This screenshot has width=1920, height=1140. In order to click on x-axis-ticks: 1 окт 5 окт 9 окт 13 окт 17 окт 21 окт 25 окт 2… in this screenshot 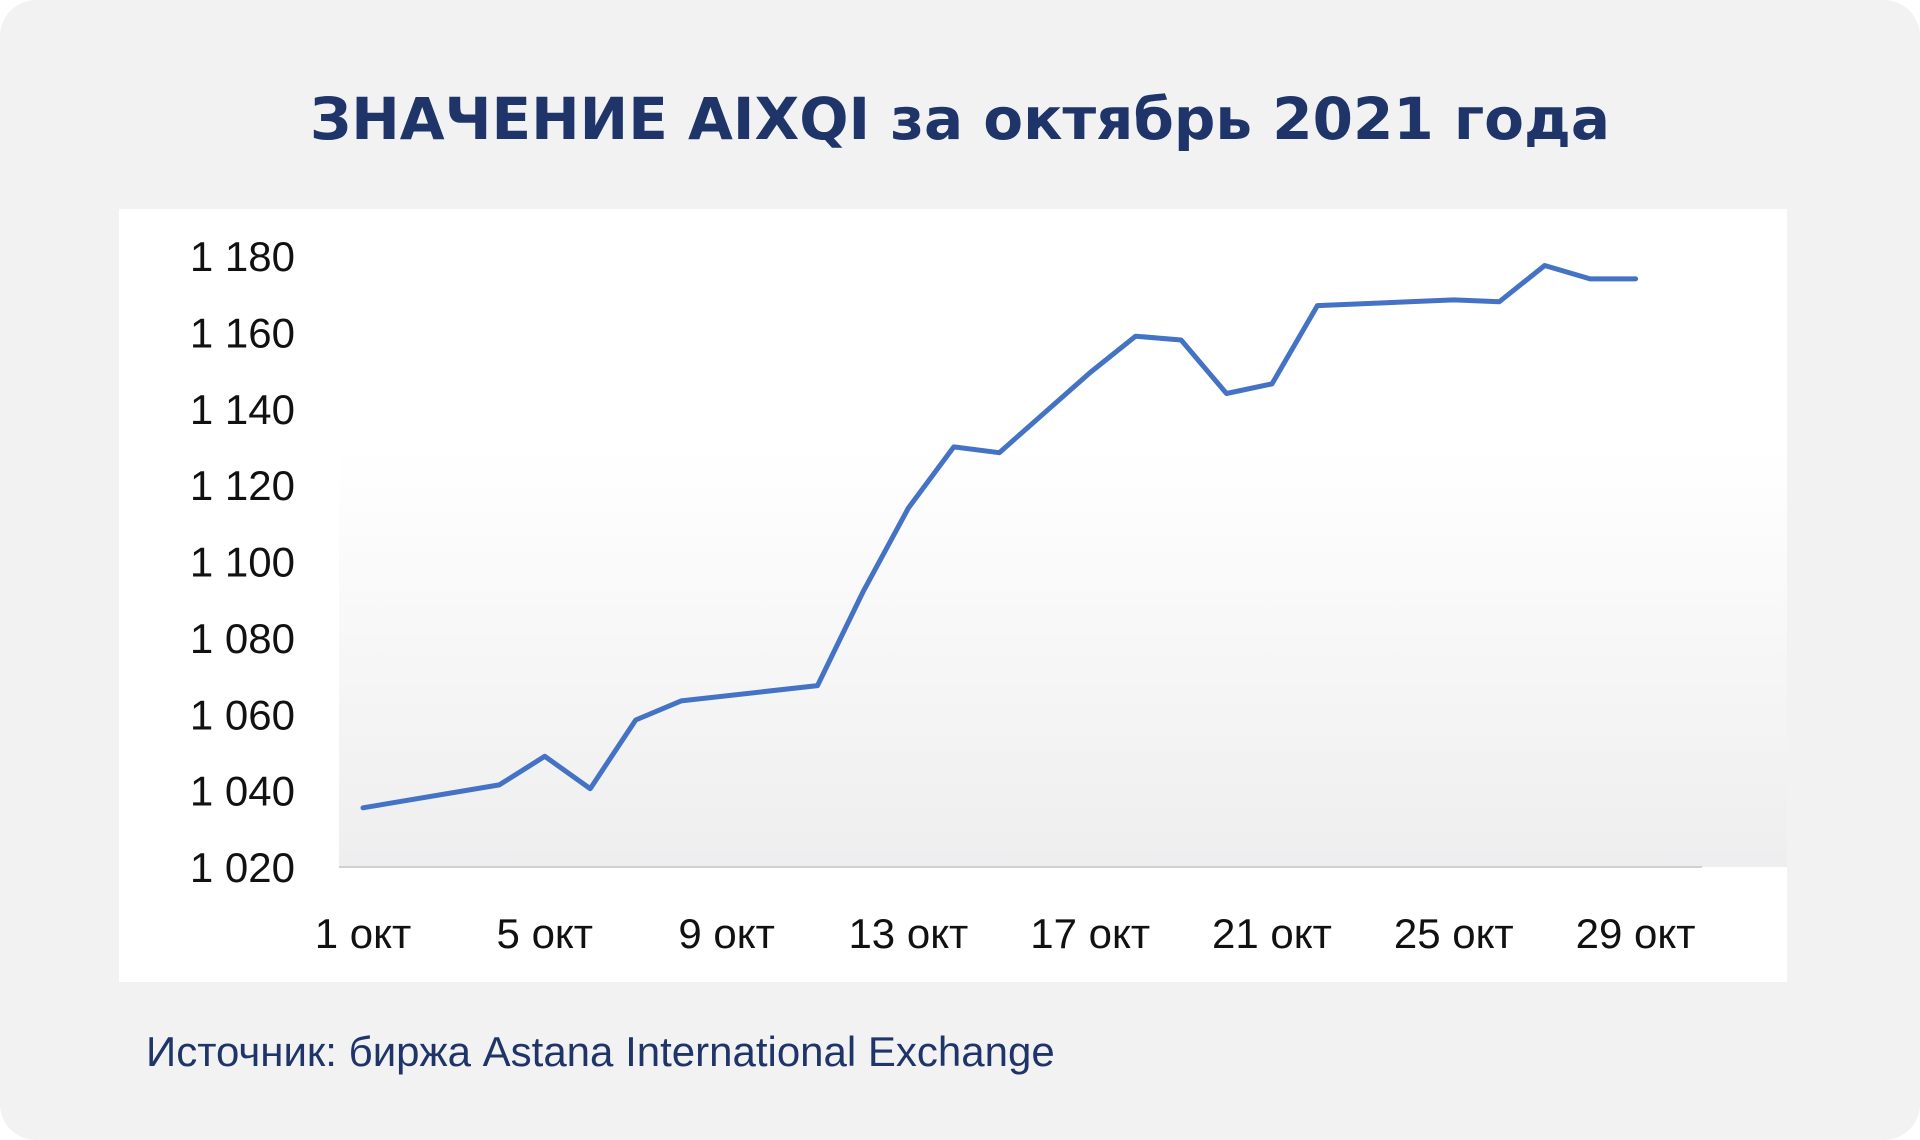, I will do `click(1005, 933)`.